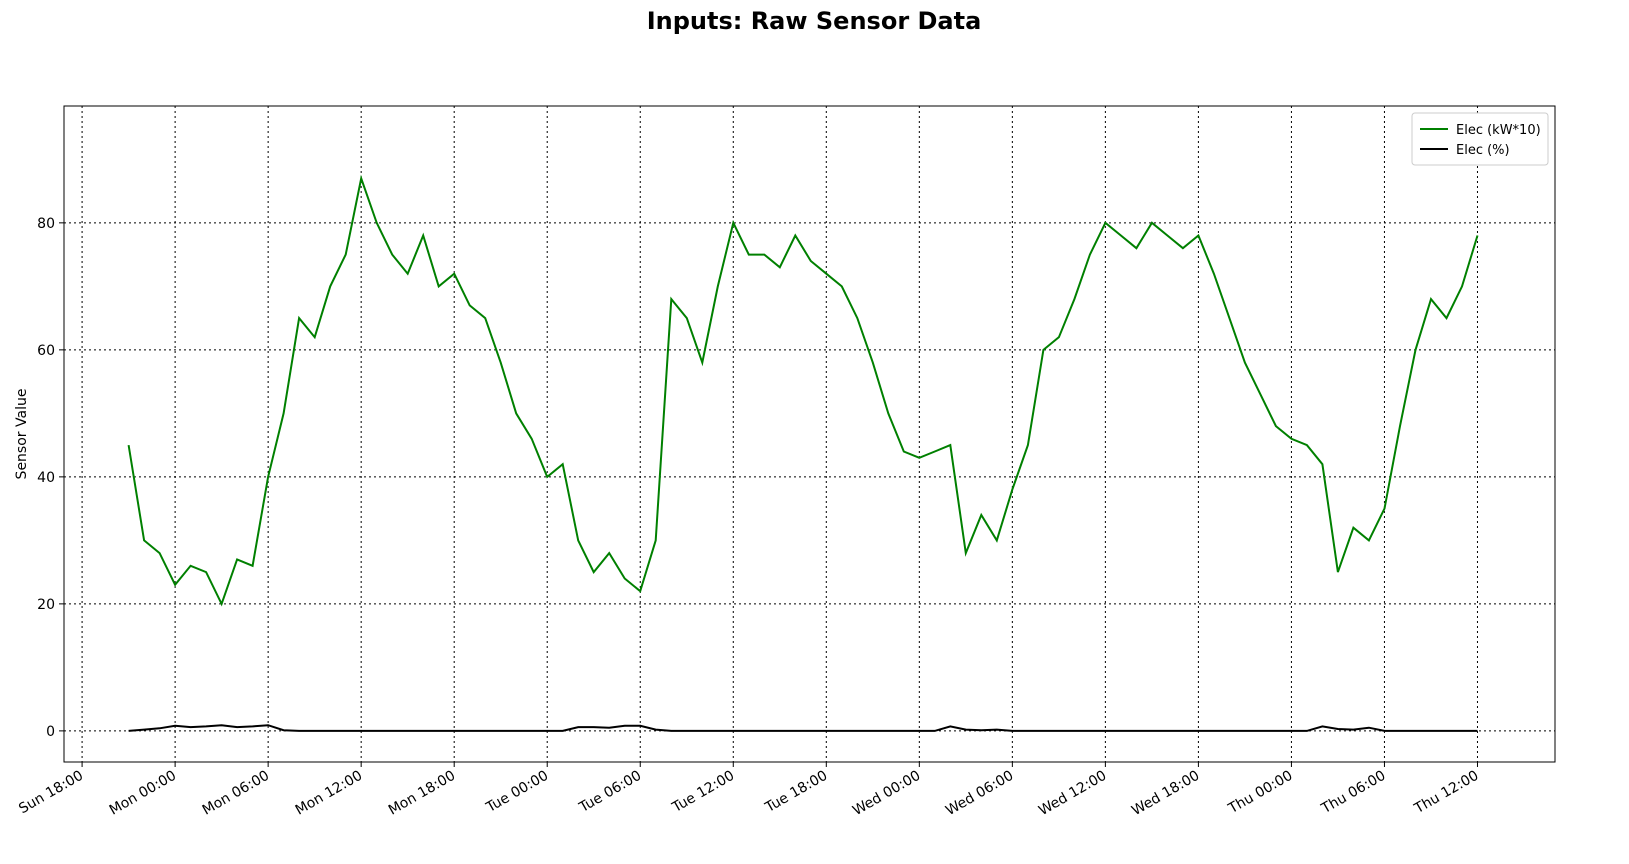  Describe the element at coordinates (46, 224) in the screenshot. I see `y-tick-label: 80` at that location.